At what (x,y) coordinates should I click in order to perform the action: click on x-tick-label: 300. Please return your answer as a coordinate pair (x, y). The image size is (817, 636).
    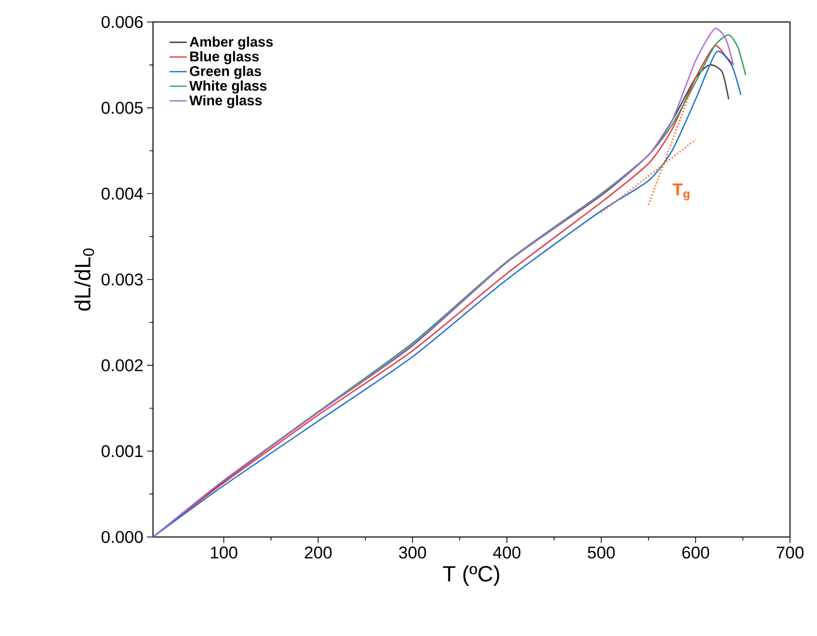
    Looking at the image, I should click on (412, 552).